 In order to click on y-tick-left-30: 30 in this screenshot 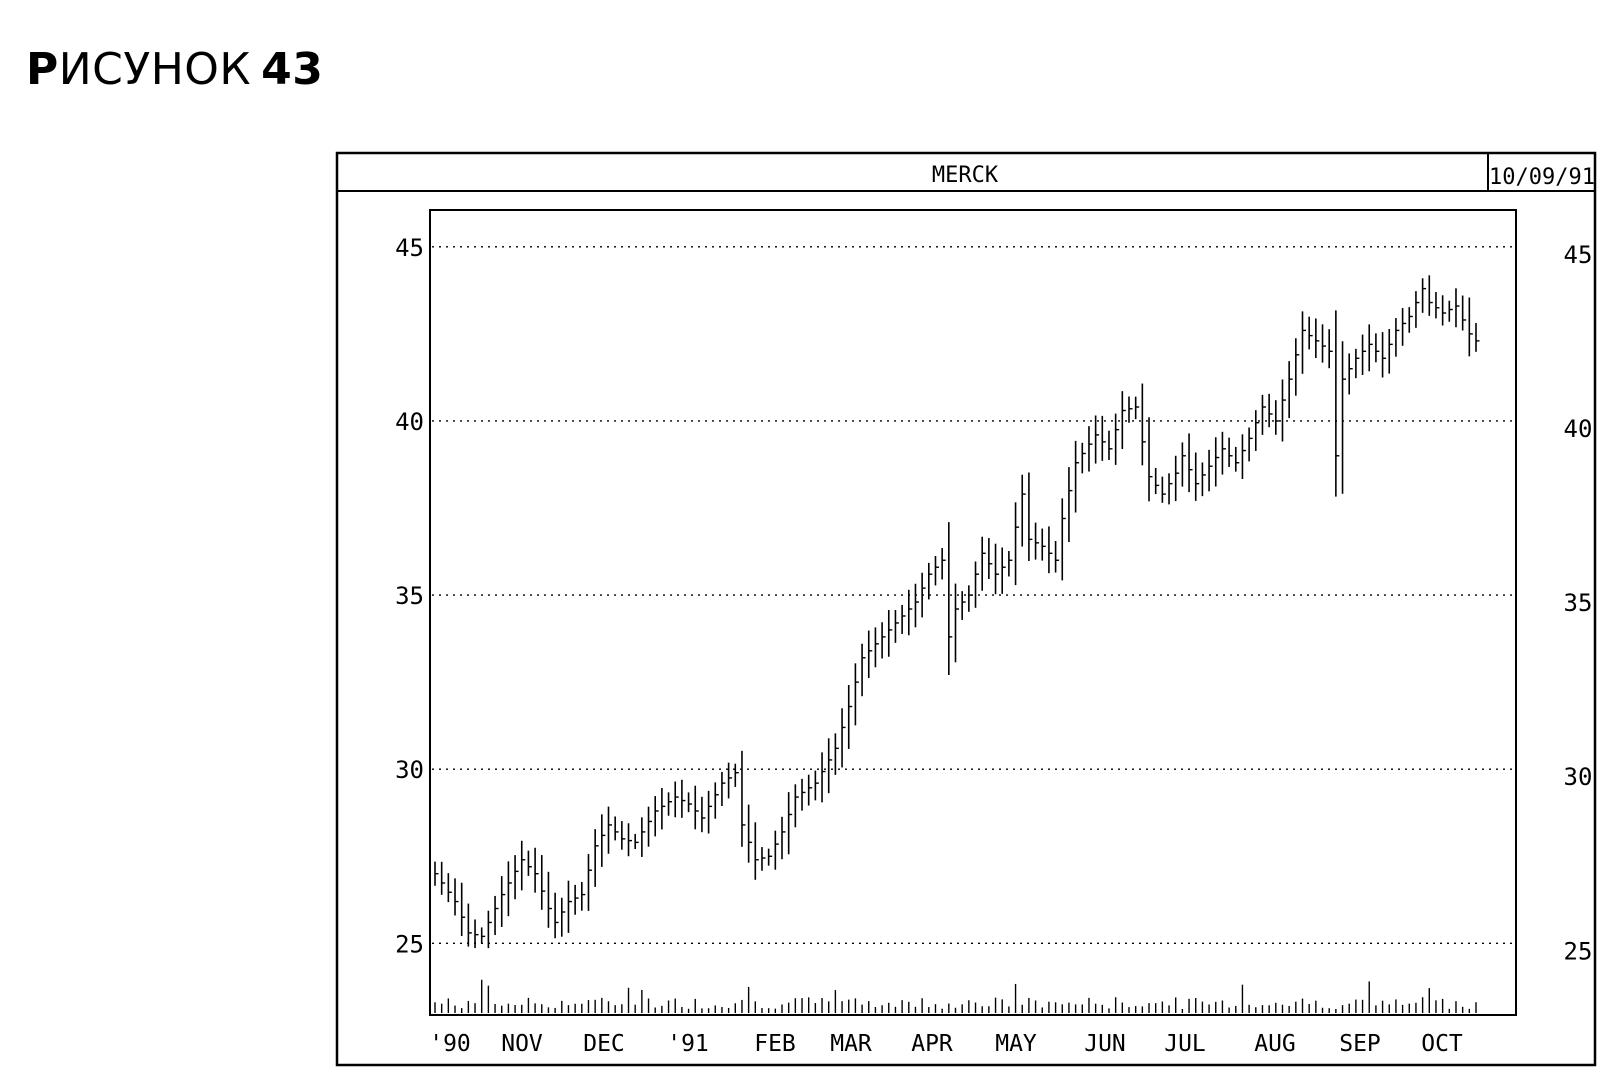, I will do `click(409, 770)`.